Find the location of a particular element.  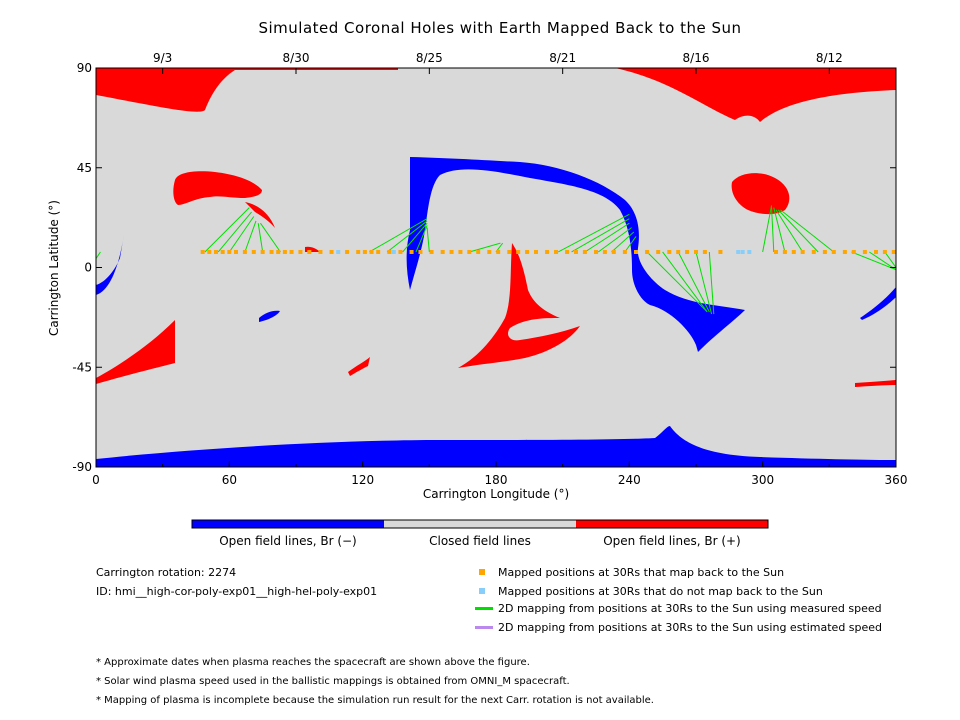

southeast-positive-patch is located at coordinates (875, 383).